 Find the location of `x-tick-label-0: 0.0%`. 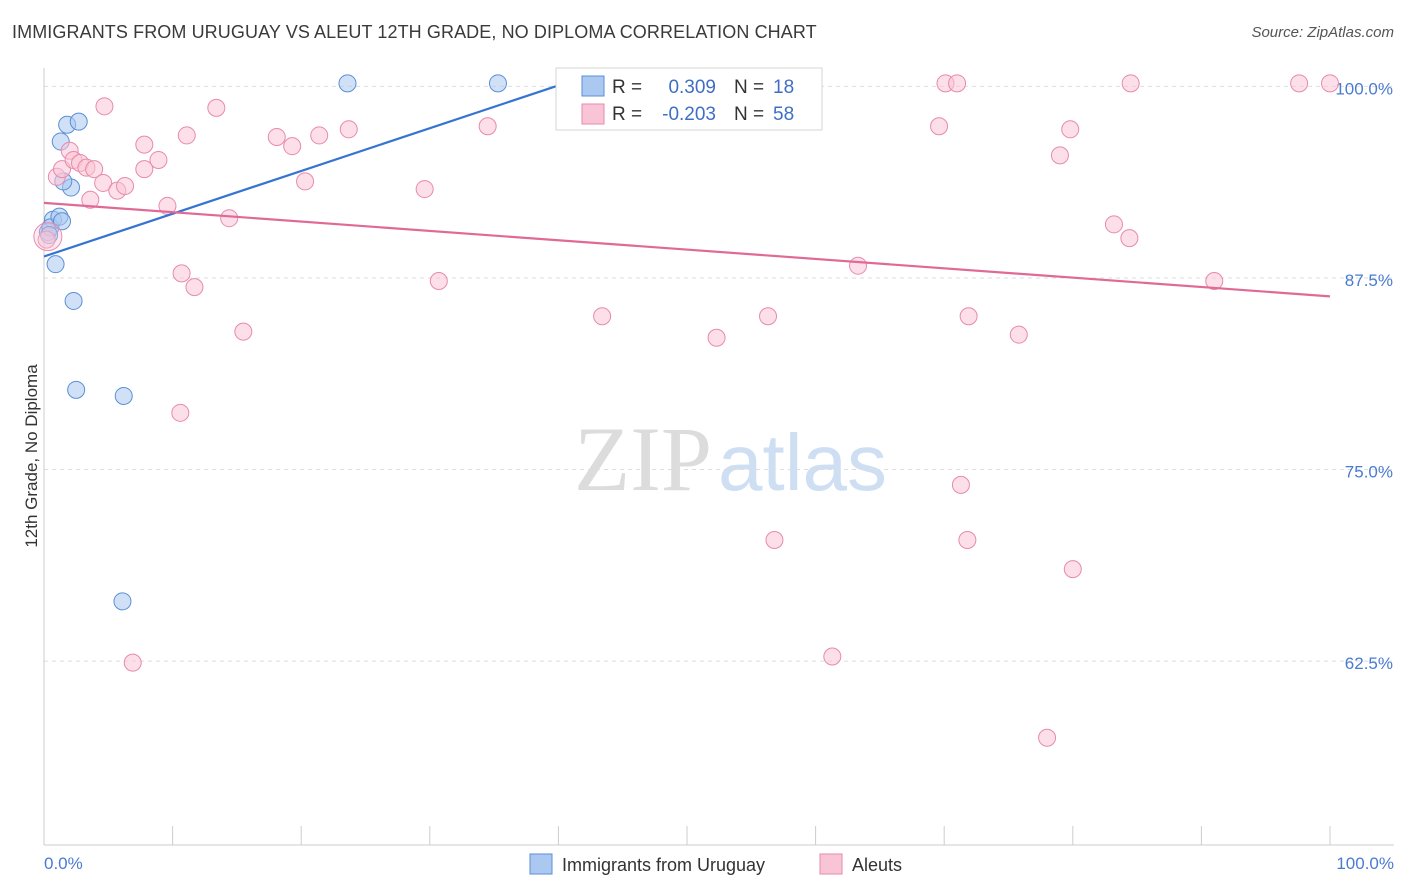

x-tick-label-0: 0.0% is located at coordinates (63, 863).